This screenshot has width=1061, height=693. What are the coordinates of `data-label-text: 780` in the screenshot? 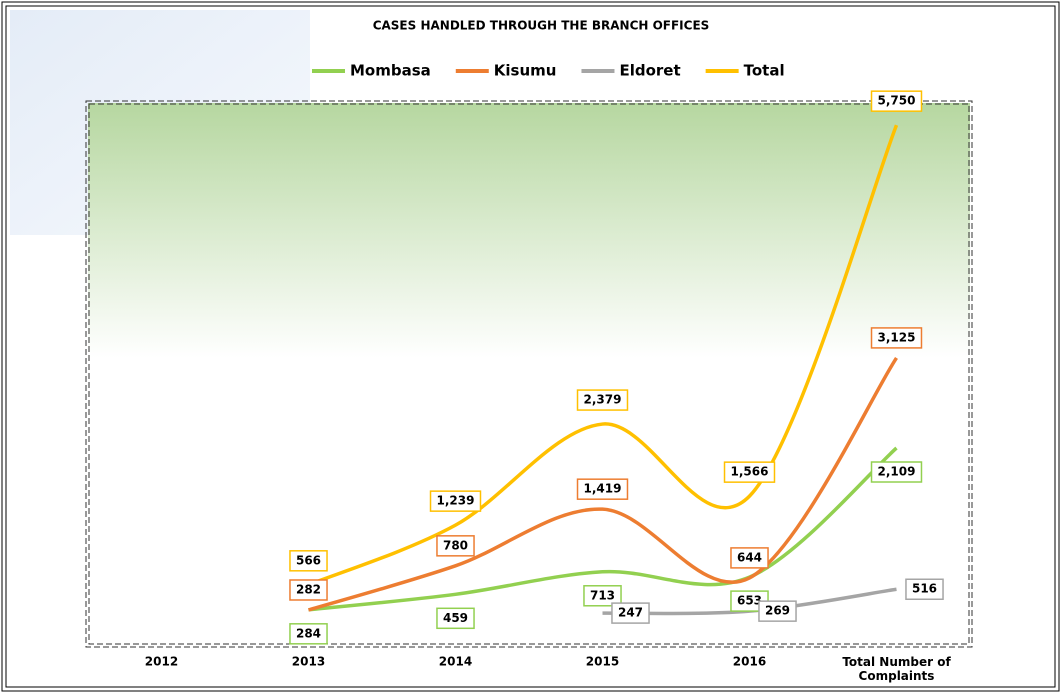 It's located at (455, 545).